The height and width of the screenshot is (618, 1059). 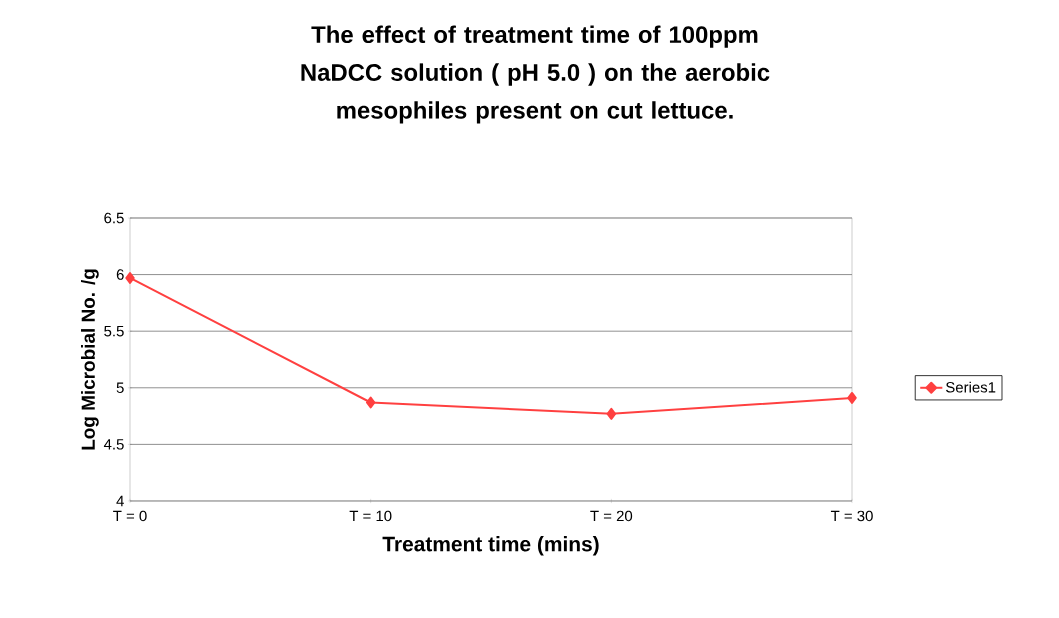 I want to click on y-tick-label: 4.5, so click(x=113, y=444).